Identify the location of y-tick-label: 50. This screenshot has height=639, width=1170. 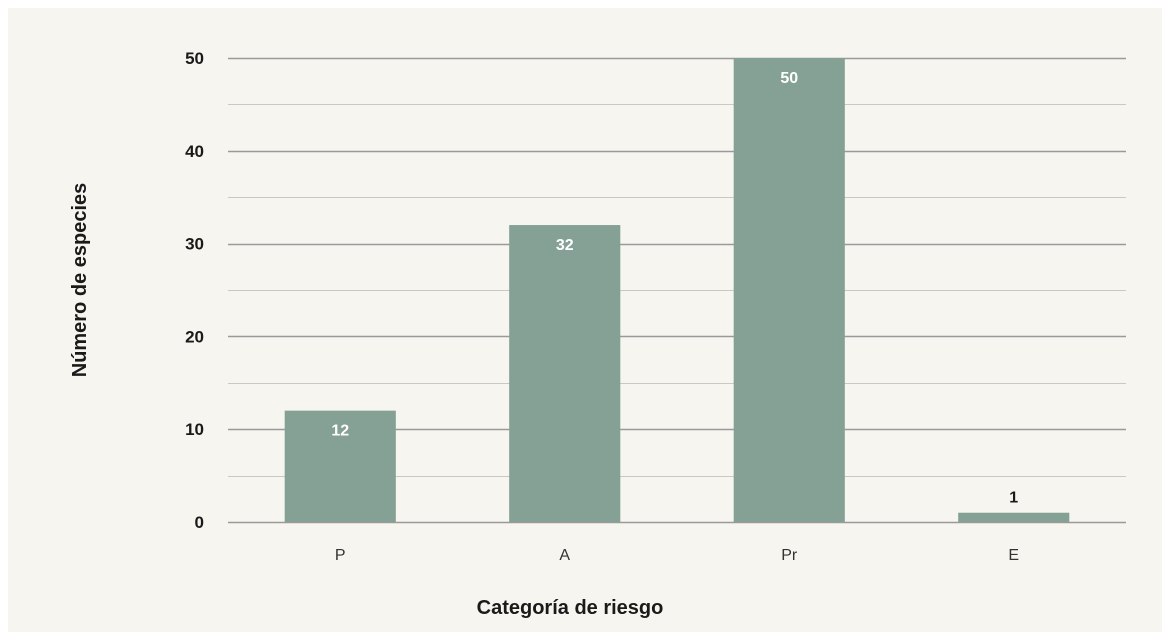
(194, 58).